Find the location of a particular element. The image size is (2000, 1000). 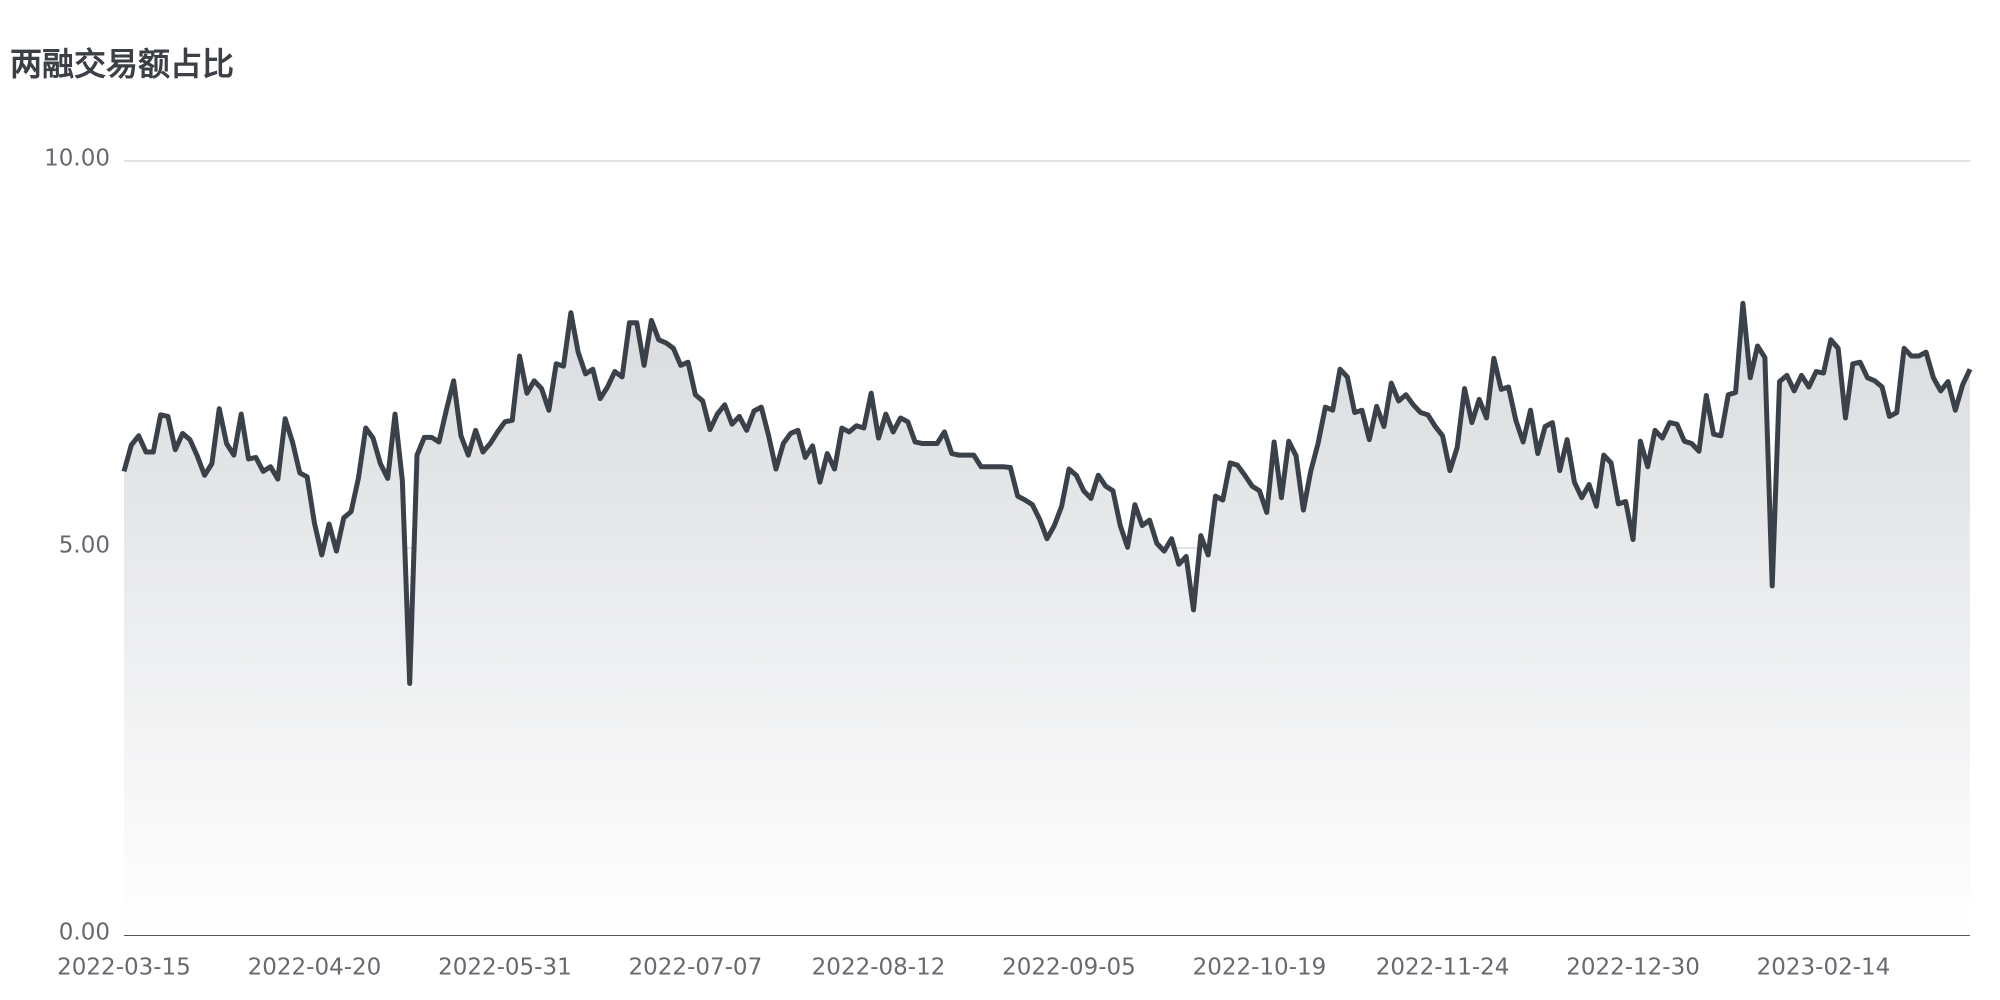

x-tick-label: 2022-03-15 is located at coordinates (124, 968).